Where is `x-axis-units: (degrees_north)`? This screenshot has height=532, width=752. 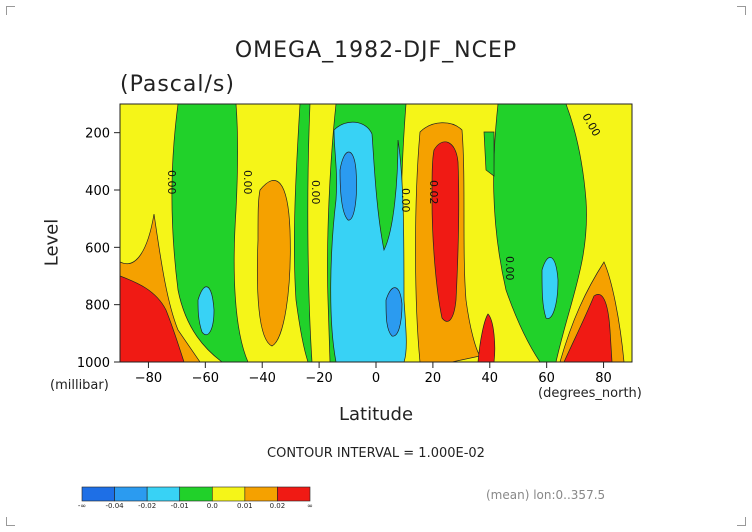 x-axis-units: (degrees_north) is located at coordinates (590, 393).